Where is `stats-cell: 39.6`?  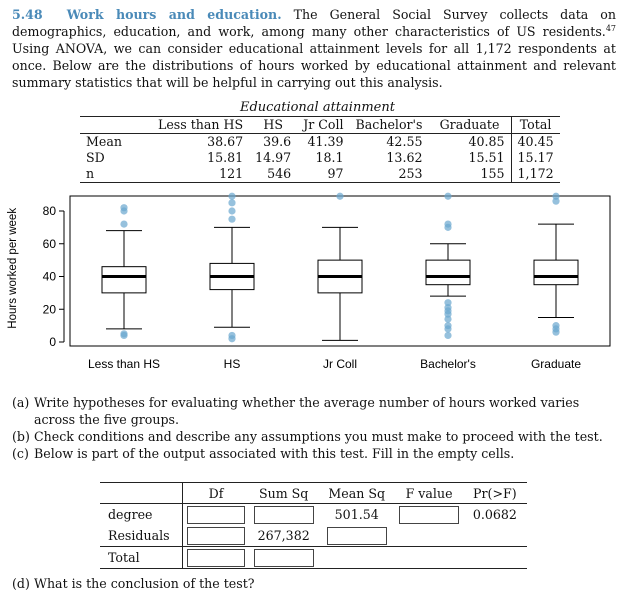
stats-cell: 39.6 is located at coordinates (277, 141).